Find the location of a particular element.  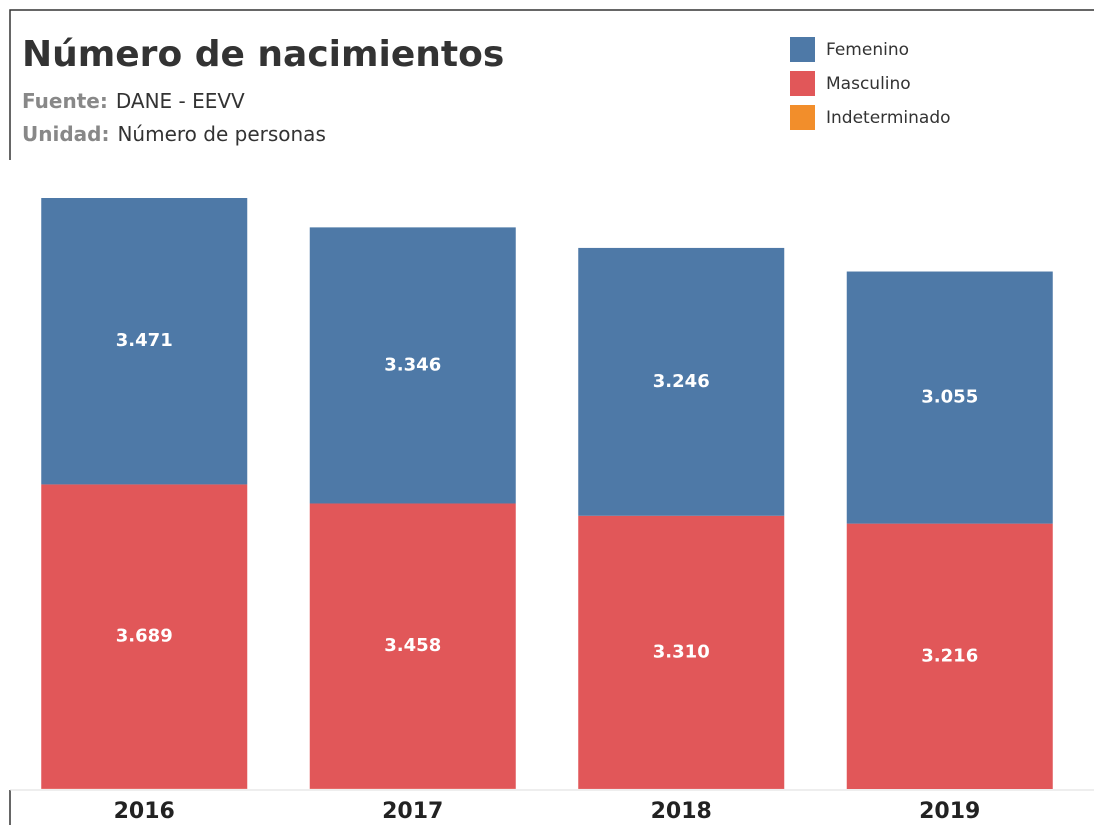

data-label: 3.310 is located at coordinates (681, 651).